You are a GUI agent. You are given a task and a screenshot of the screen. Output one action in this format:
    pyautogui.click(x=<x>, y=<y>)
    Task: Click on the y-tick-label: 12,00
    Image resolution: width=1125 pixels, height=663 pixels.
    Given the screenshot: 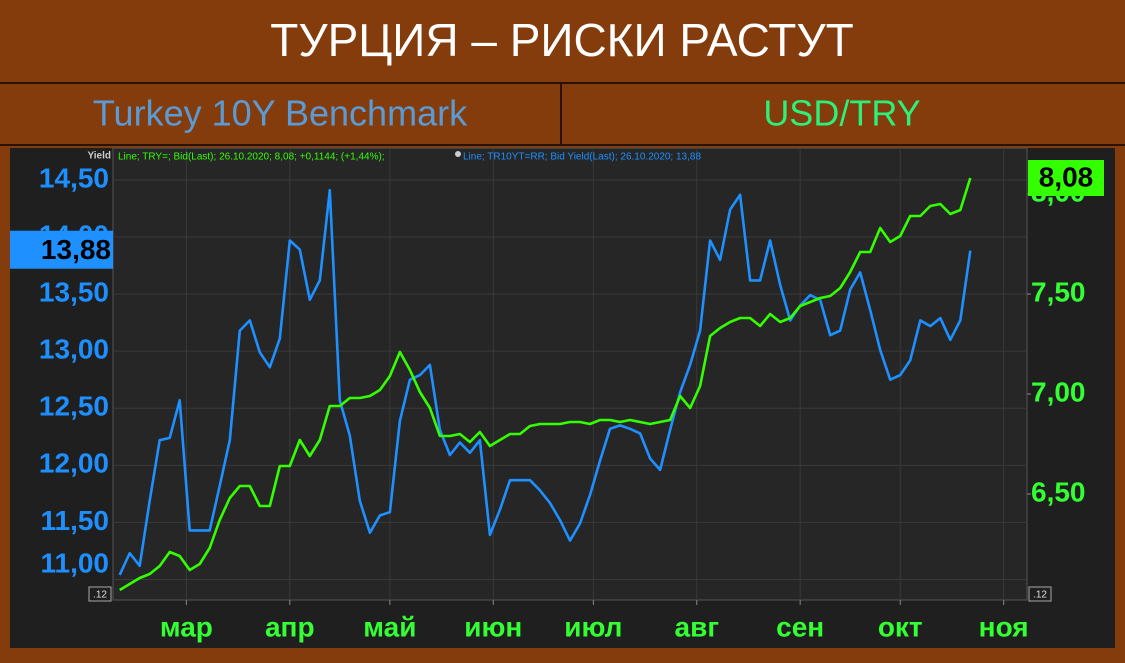 What is the action you would take?
    pyautogui.click(x=74, y=463)
    